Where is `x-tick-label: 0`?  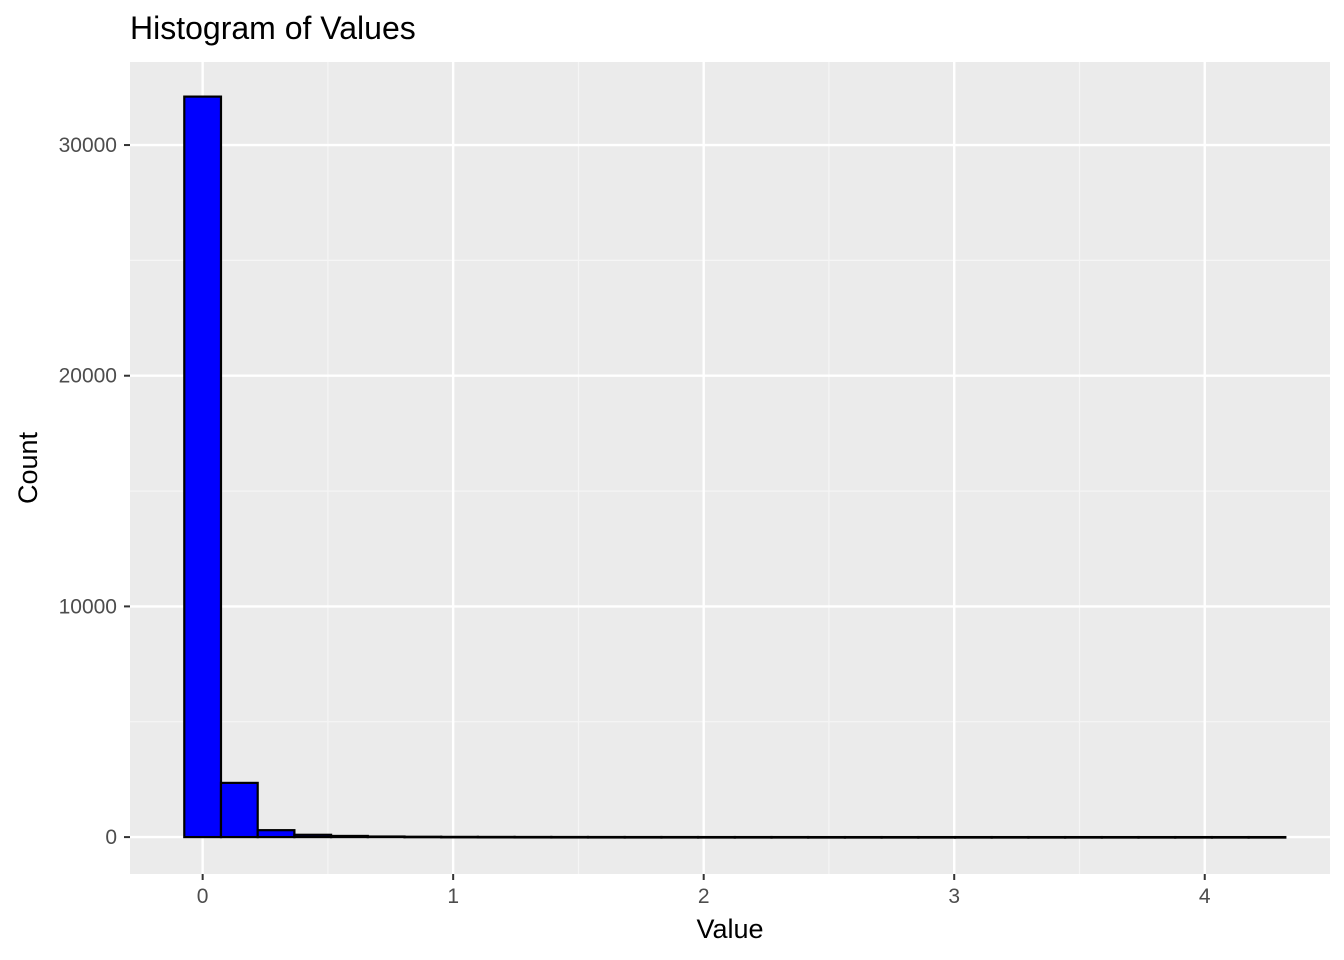 x-tick-label: 0 is located at coordinates (203, 896).